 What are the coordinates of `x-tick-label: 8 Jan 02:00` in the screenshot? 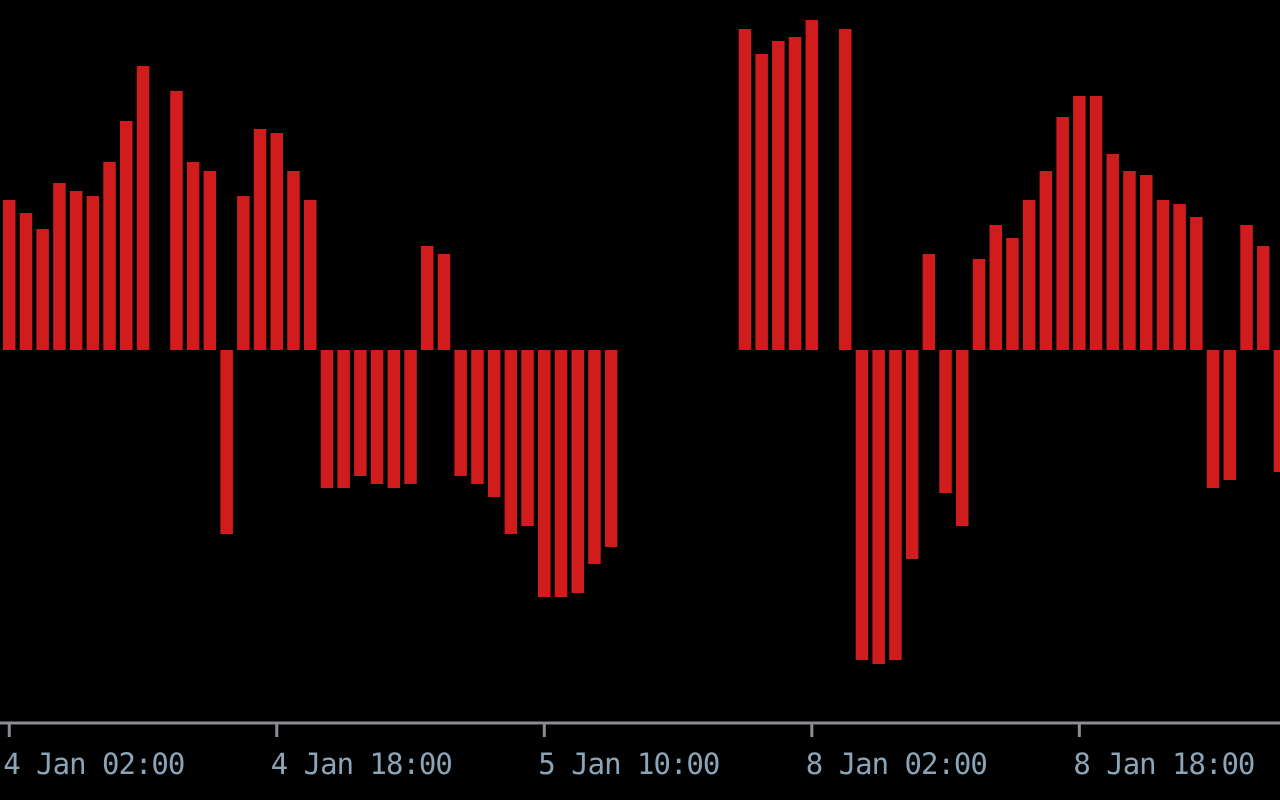 It's located at (896, 764).